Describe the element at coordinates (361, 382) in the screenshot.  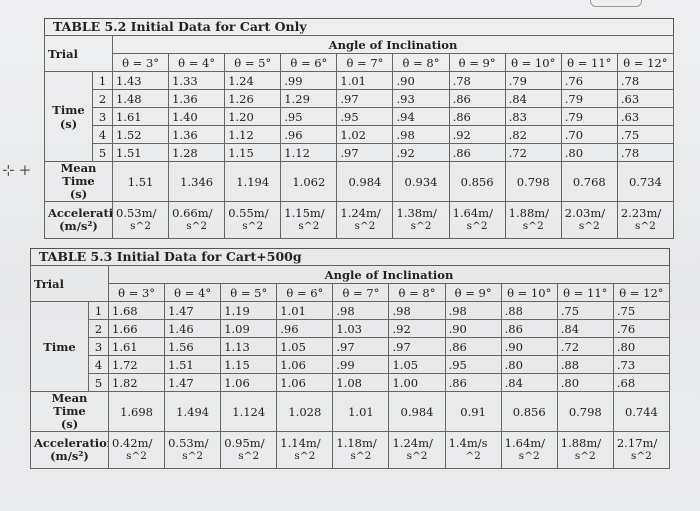
I see `time-cell: 1.08` at that location.